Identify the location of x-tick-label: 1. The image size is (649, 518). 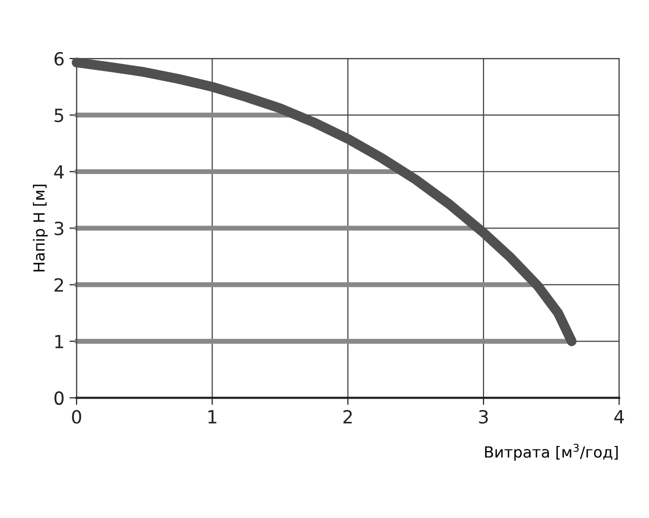
(212, 417).